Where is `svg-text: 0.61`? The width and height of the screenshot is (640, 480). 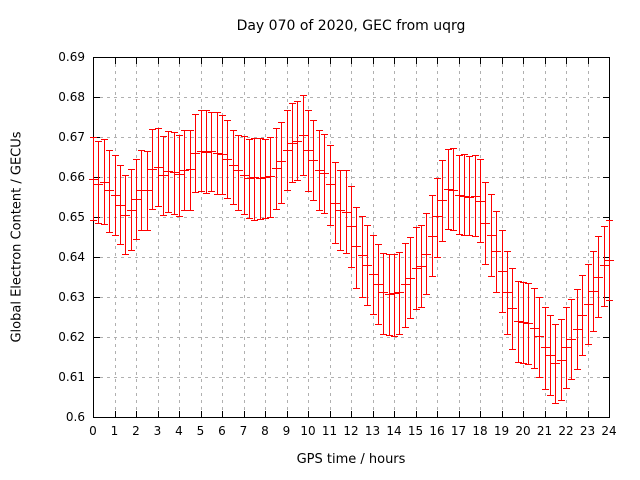
svg-text: 0.61 is located at coordinates (71, 377).